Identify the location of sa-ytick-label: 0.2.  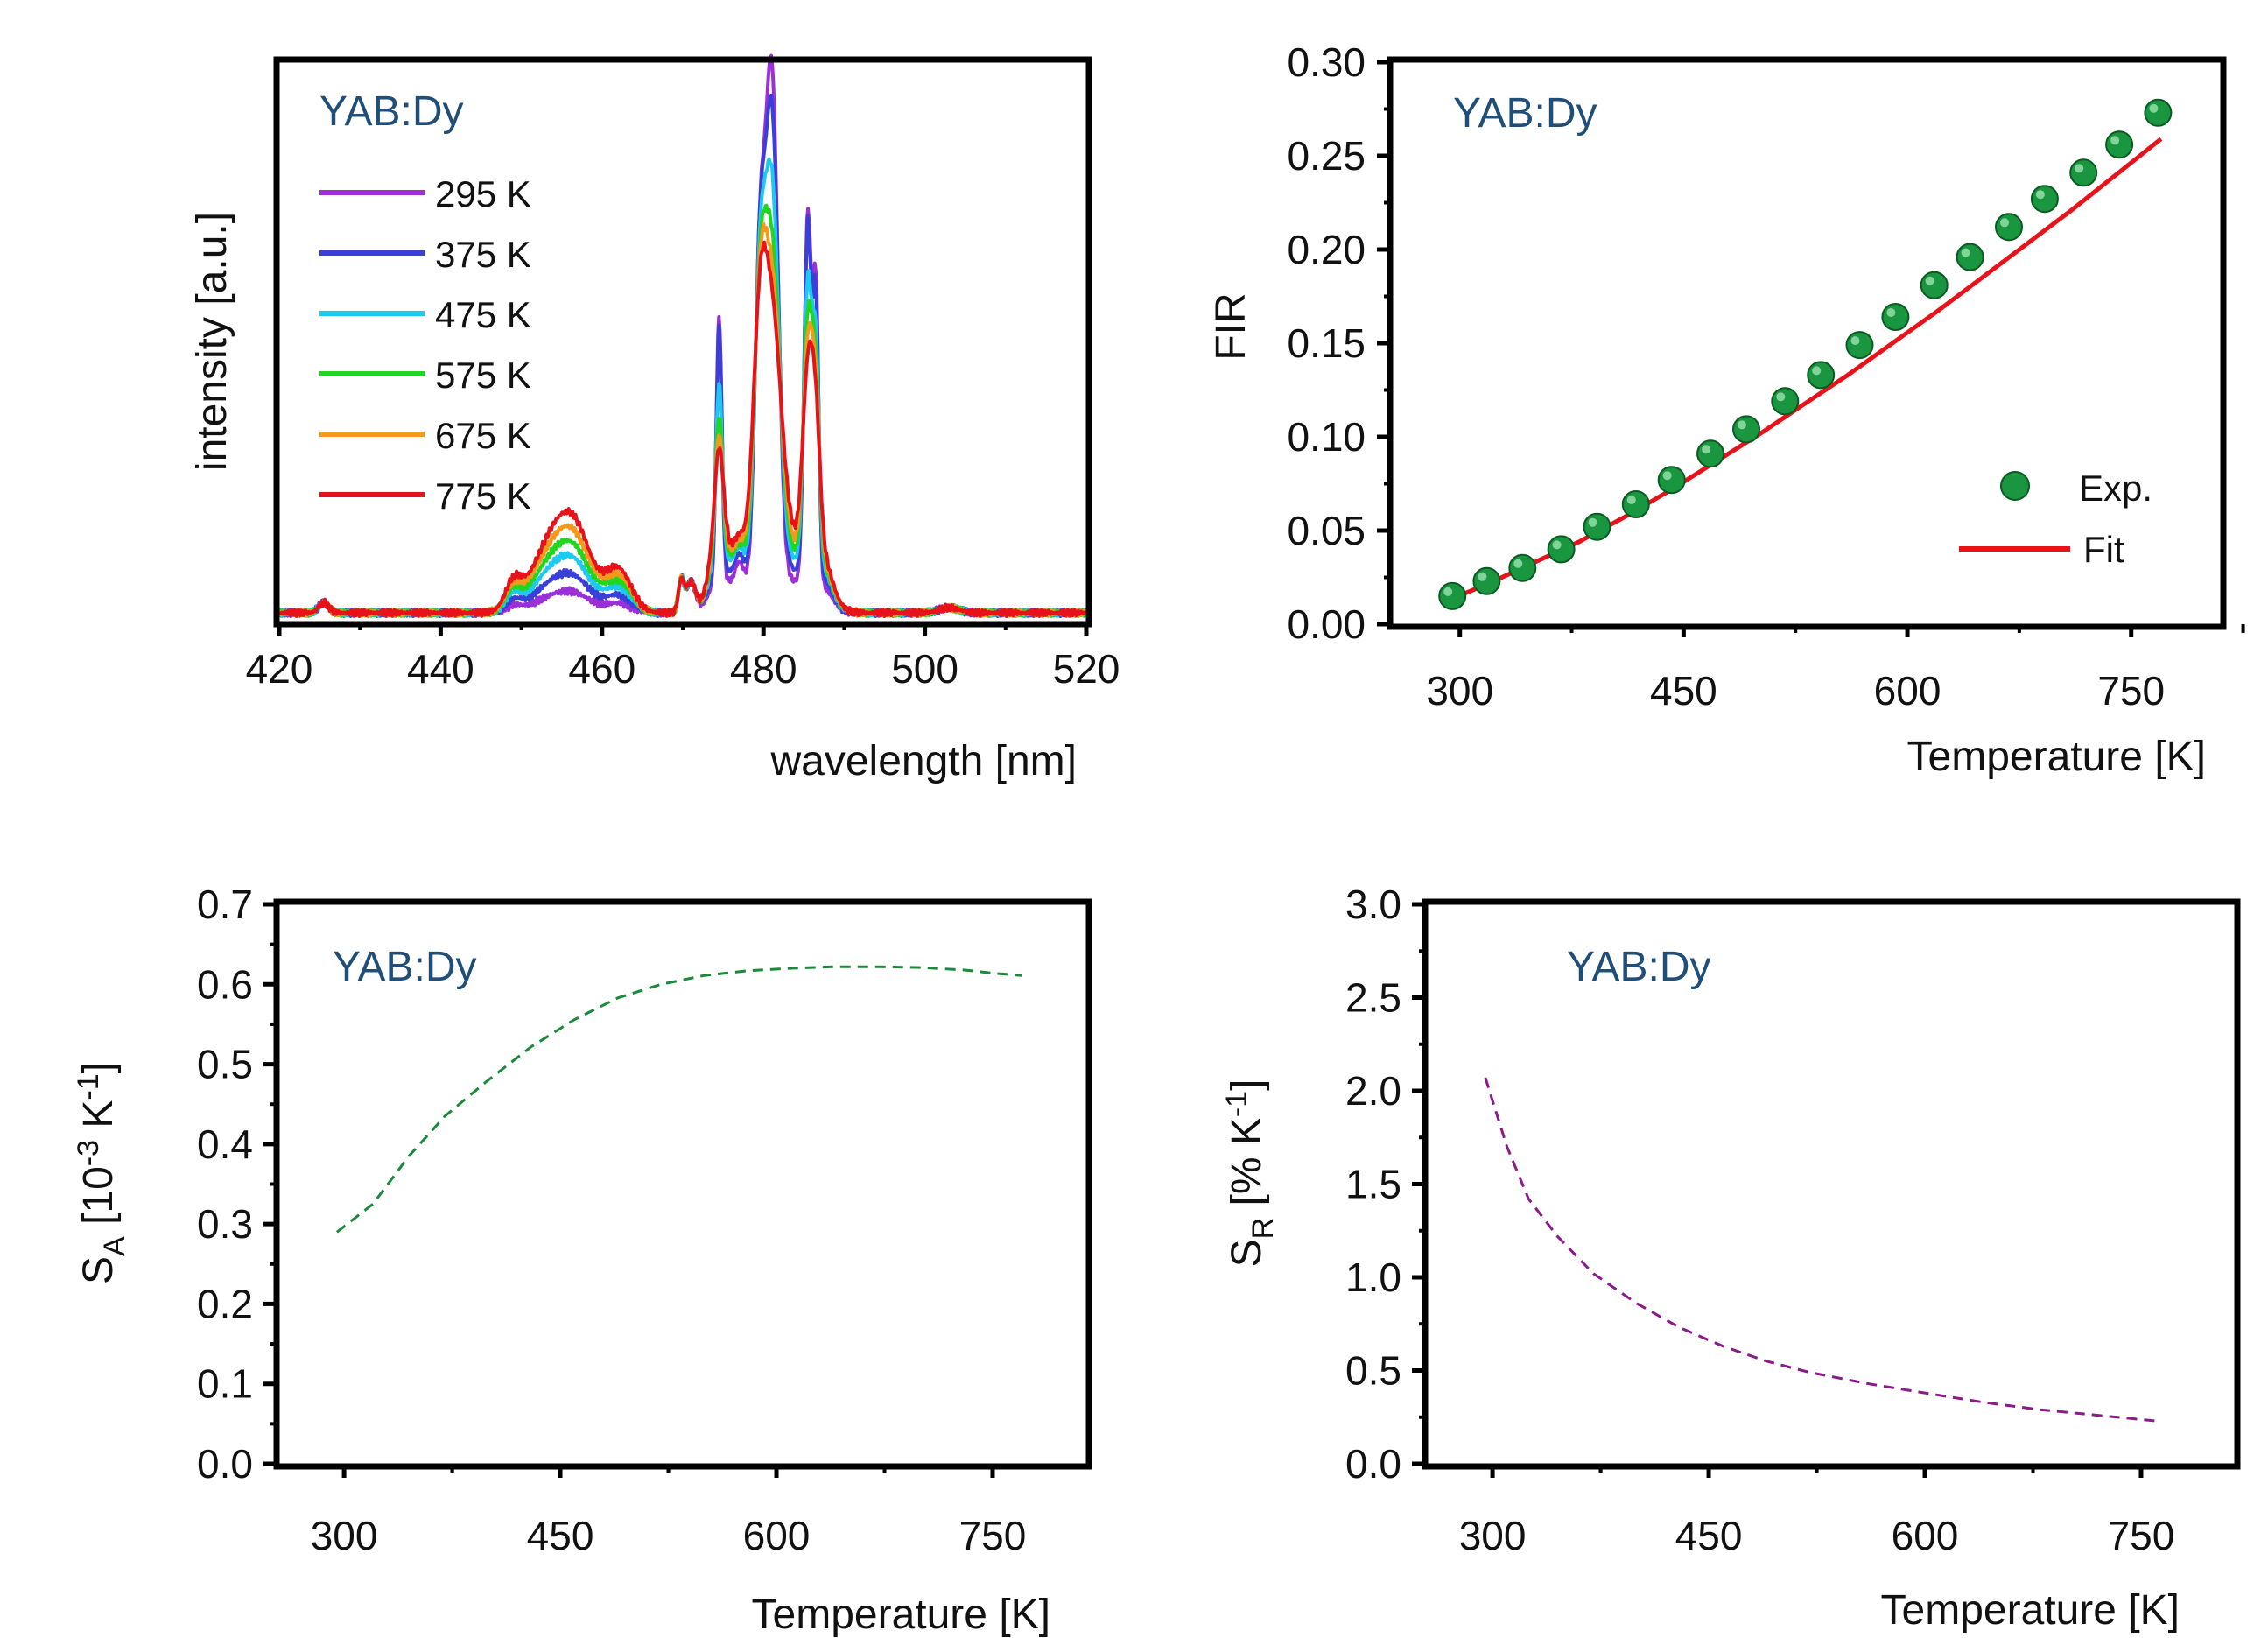
(225, 1303).